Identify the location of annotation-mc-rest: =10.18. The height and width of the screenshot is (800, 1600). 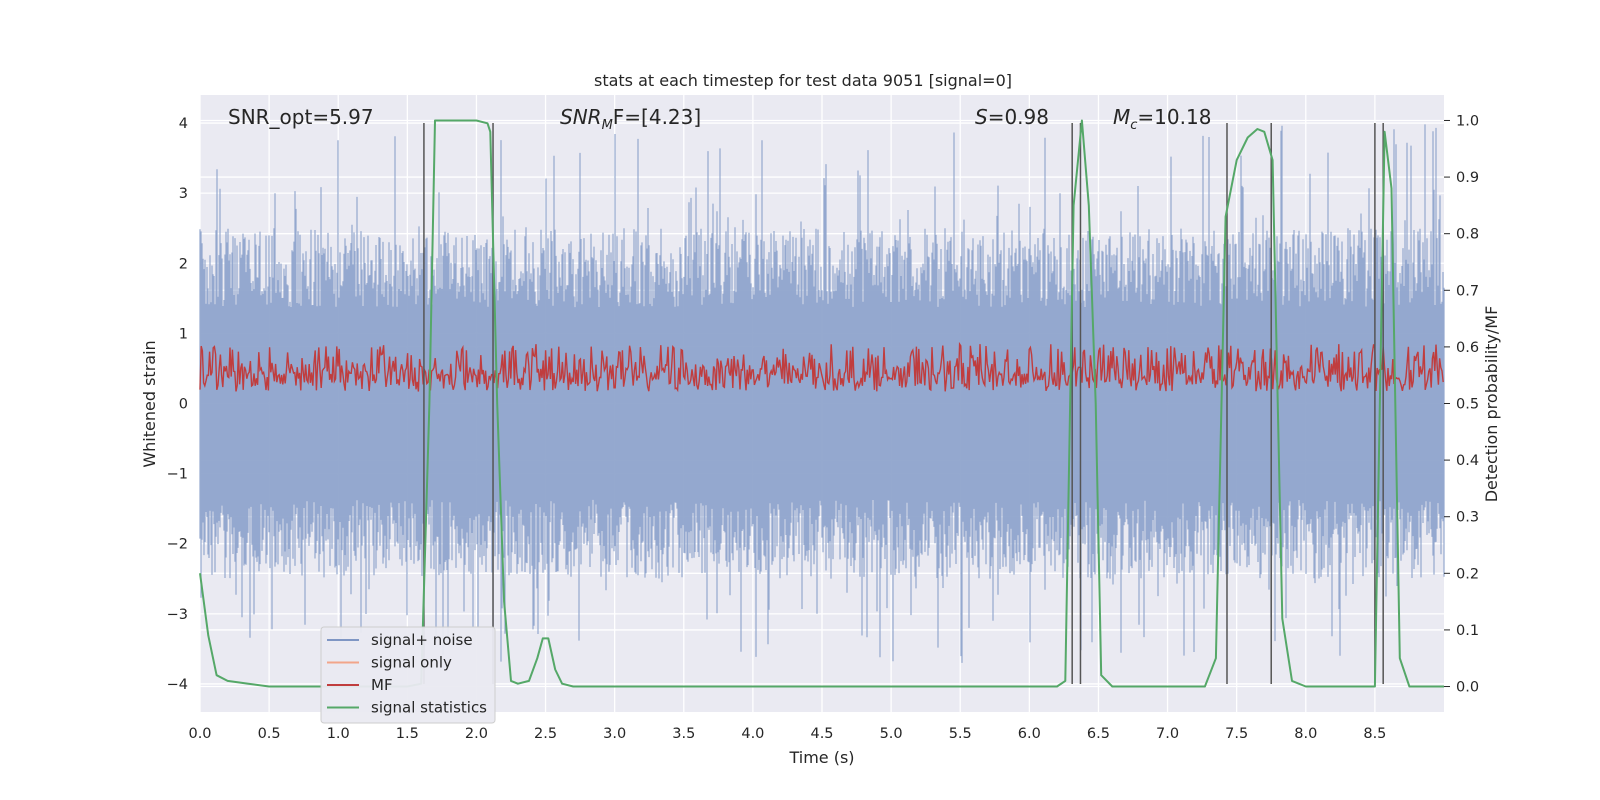
(1174, 117).